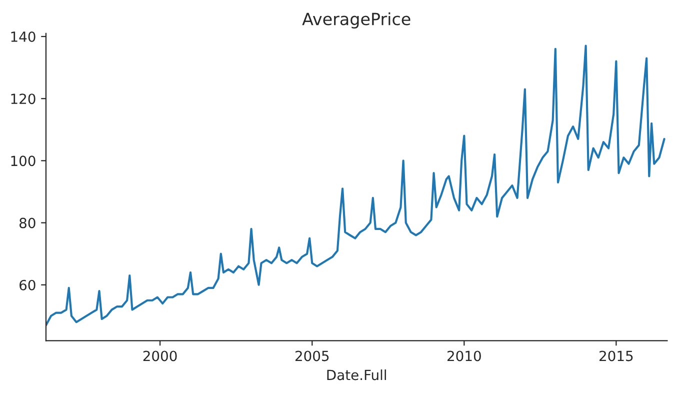  What do you see at coordinates (160, 356) in the screenshot?
I see `x-tick-label: 2000` at bounding box center [160, 356].